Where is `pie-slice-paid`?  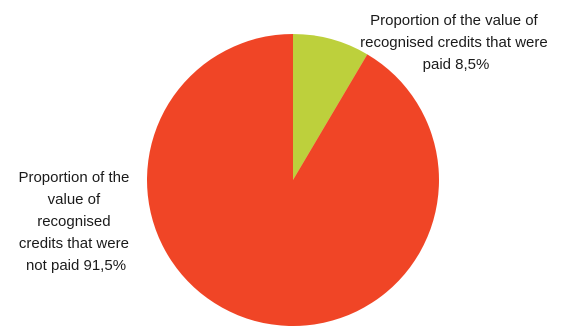
pie-slice-paid is located at coordinates (330, 107).